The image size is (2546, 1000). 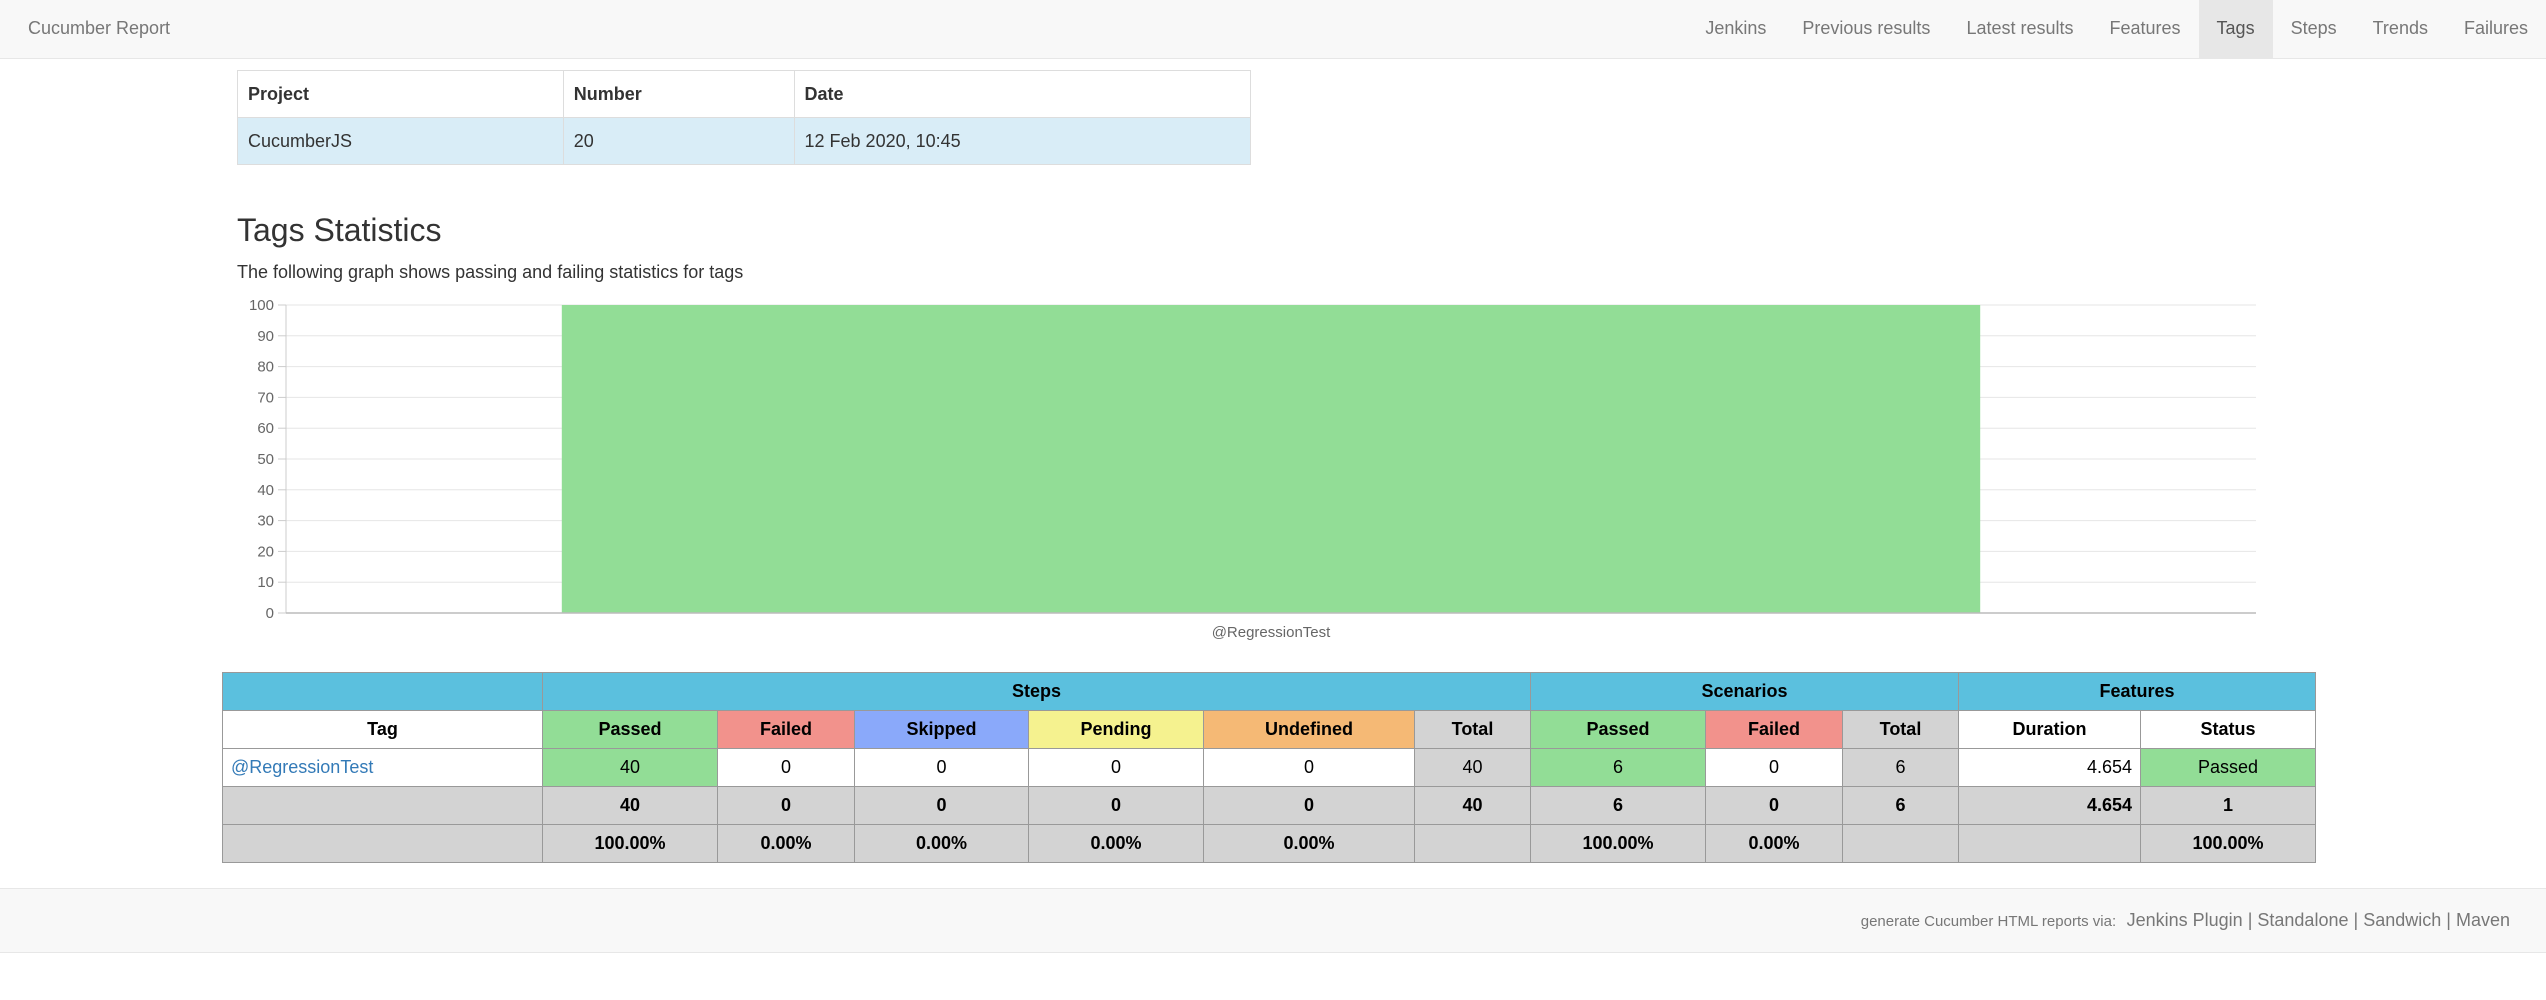 I want to click on report-header-number: Number, so click(x=678, y=94).